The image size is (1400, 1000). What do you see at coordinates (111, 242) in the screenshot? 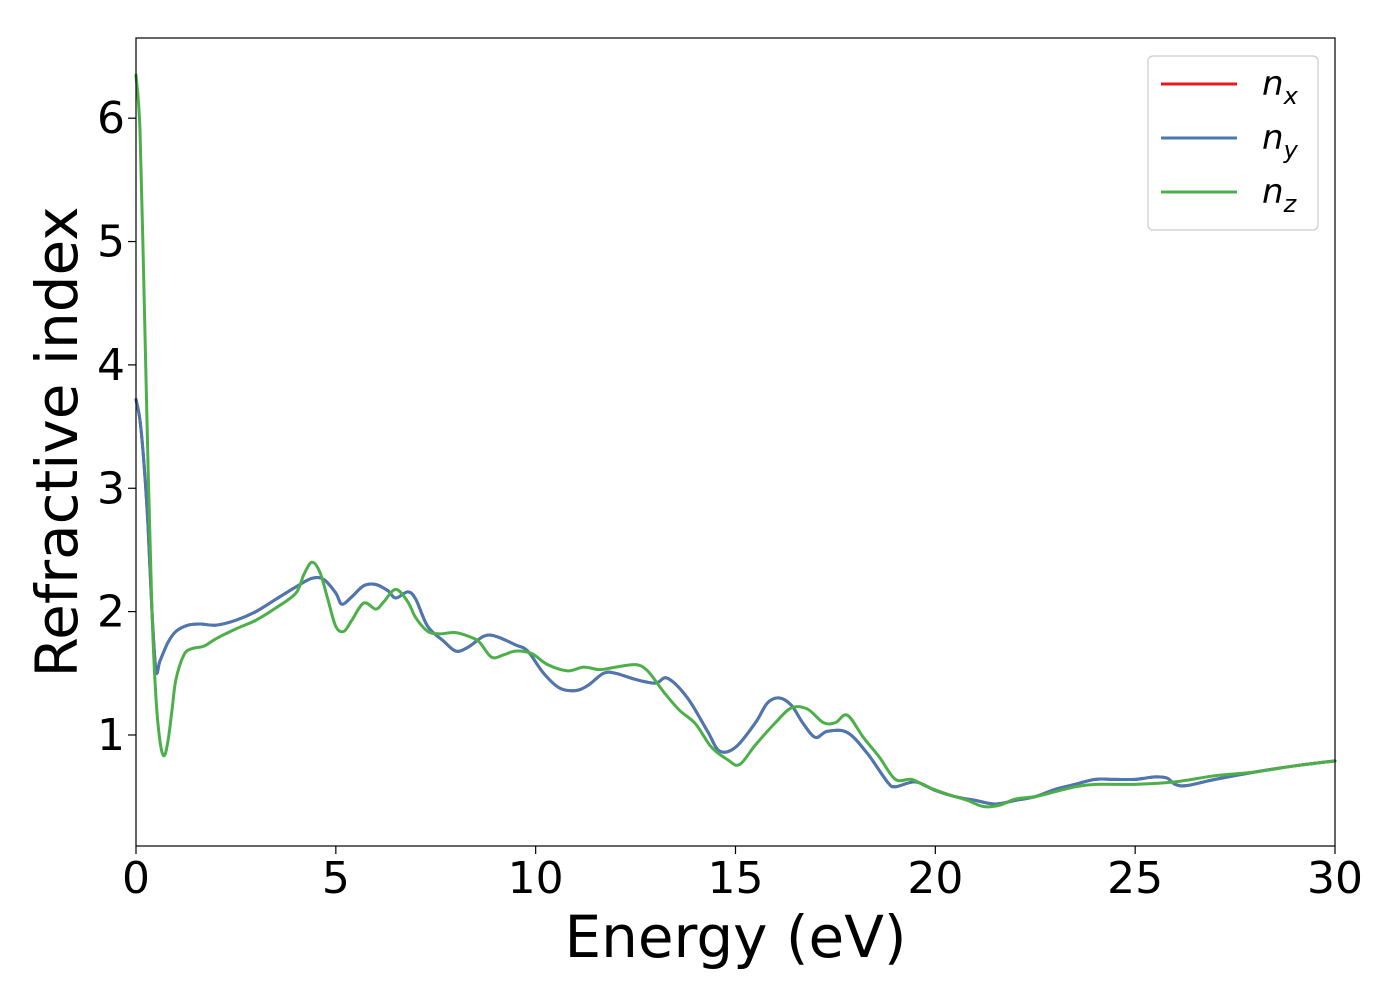
I see `y-tick-label: 5` at bounding box center [111, 242].